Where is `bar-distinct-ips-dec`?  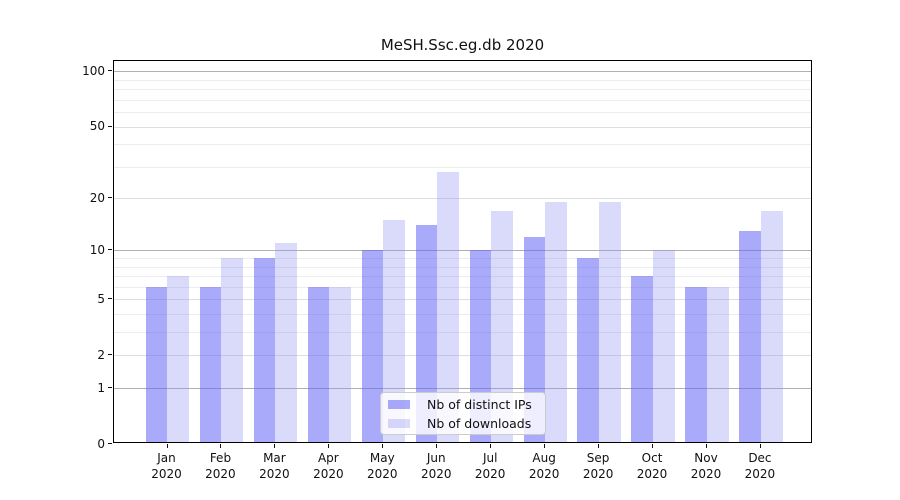
bar-distinct-ips-dec is located at coordinates (750, 336).